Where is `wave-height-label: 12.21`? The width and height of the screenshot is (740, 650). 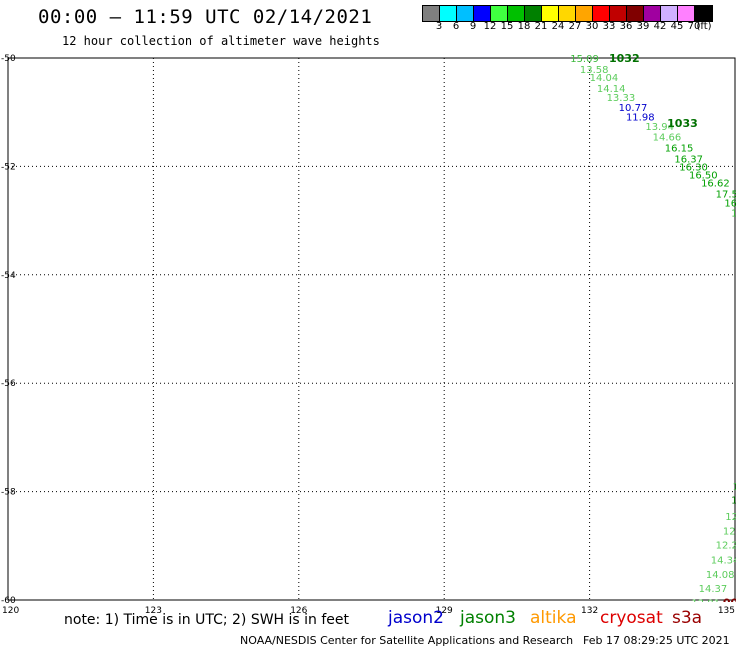
wave-height-label: 12.21 is located at coordinates (728, 546).